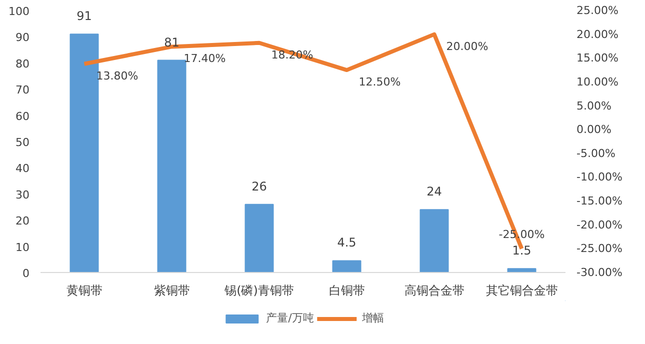 This screenshot has height=344, width=645. What do you see at coordinates (26, 273) in the screenshot?
I see `y-tick-label: 0` at bounding box center [26, 273].